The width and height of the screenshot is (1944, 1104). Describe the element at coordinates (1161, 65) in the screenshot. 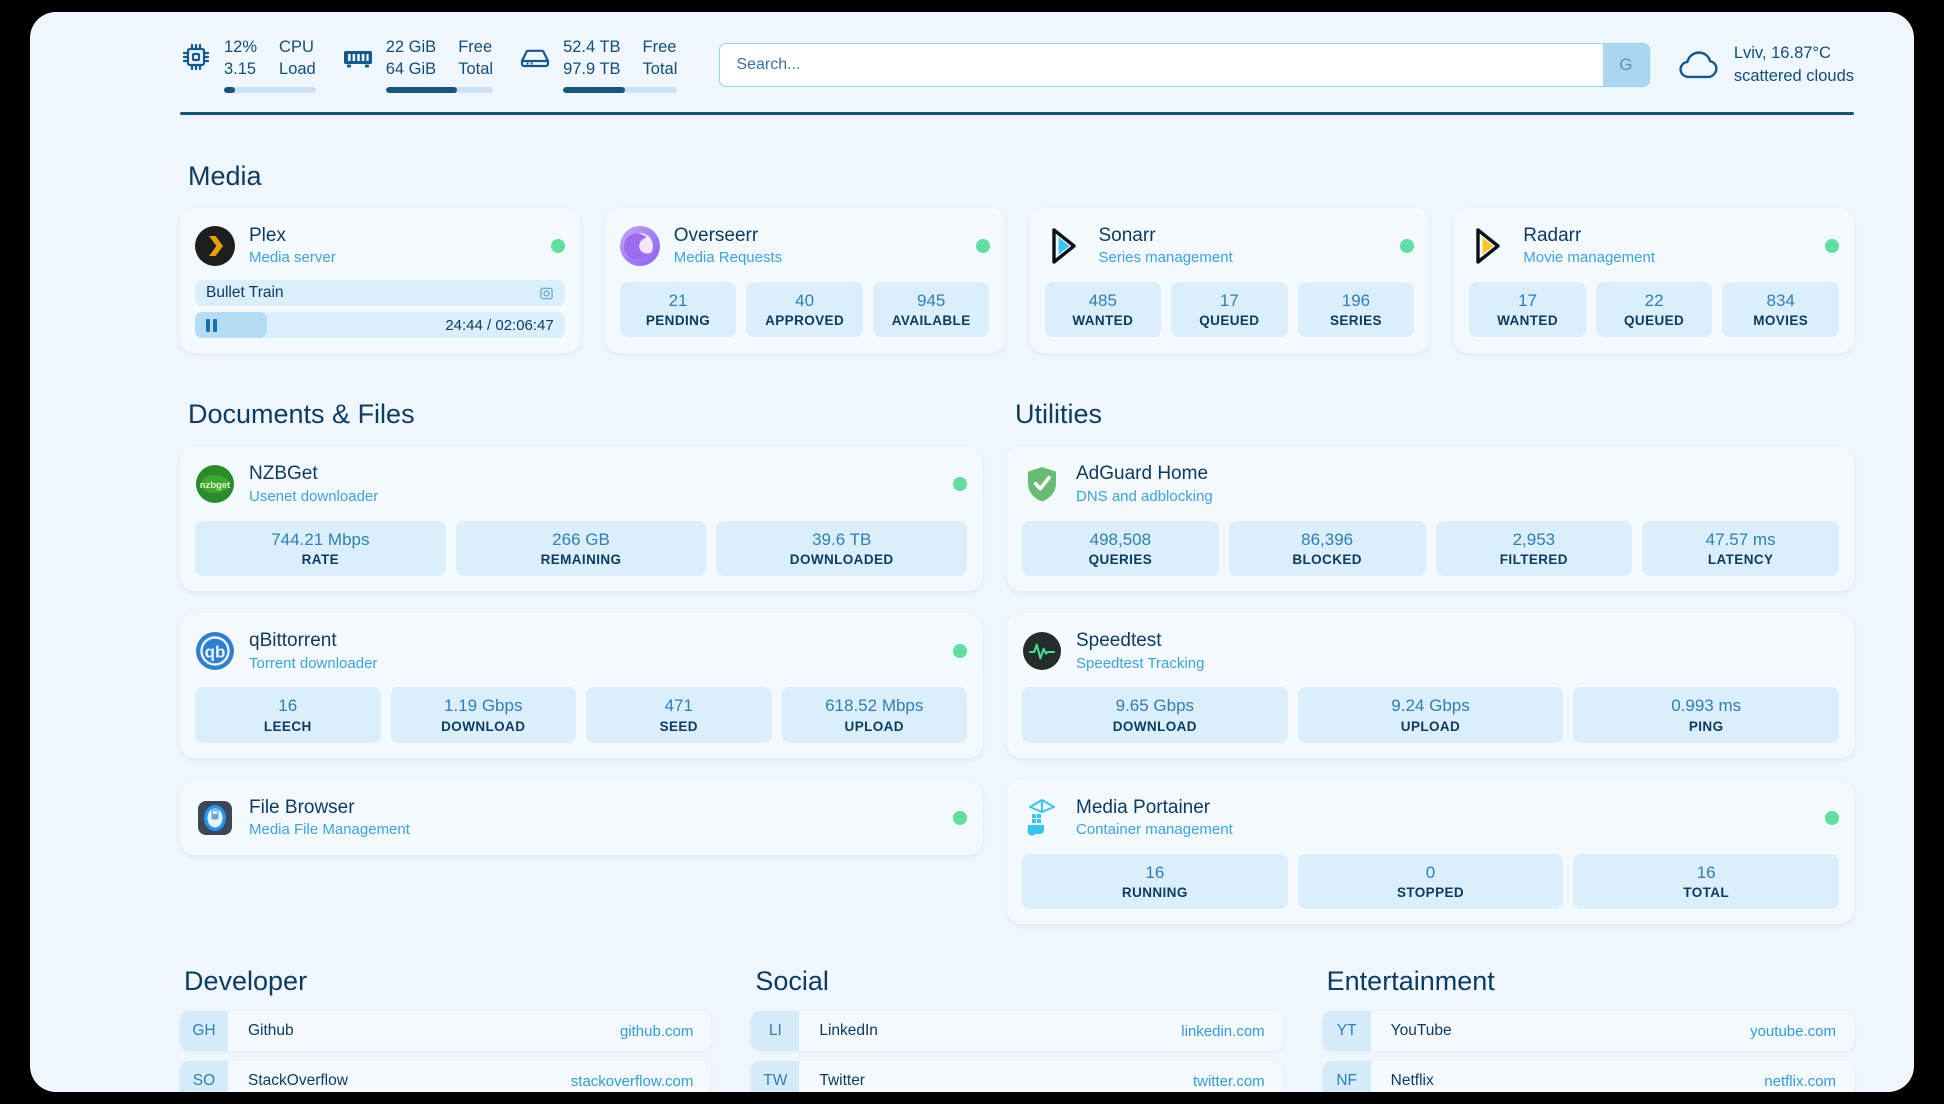

I see `search-input` at that location.